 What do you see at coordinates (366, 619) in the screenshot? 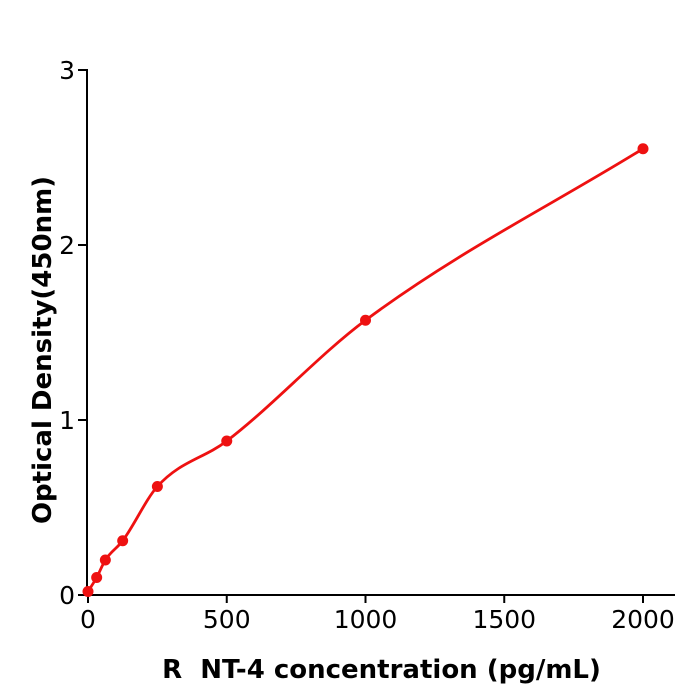
I see `x-tick-label: 1000` at bounding box center [366, 619].